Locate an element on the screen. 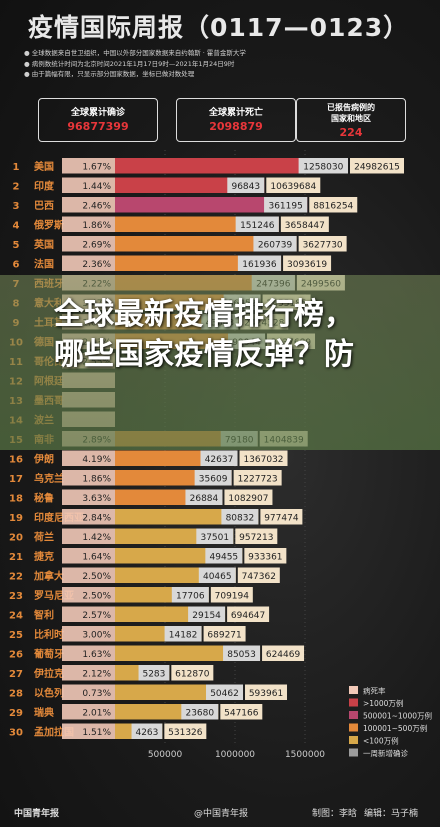 The image size is (440, 827). rank-label: 6 is located at coordinates (16, 264).